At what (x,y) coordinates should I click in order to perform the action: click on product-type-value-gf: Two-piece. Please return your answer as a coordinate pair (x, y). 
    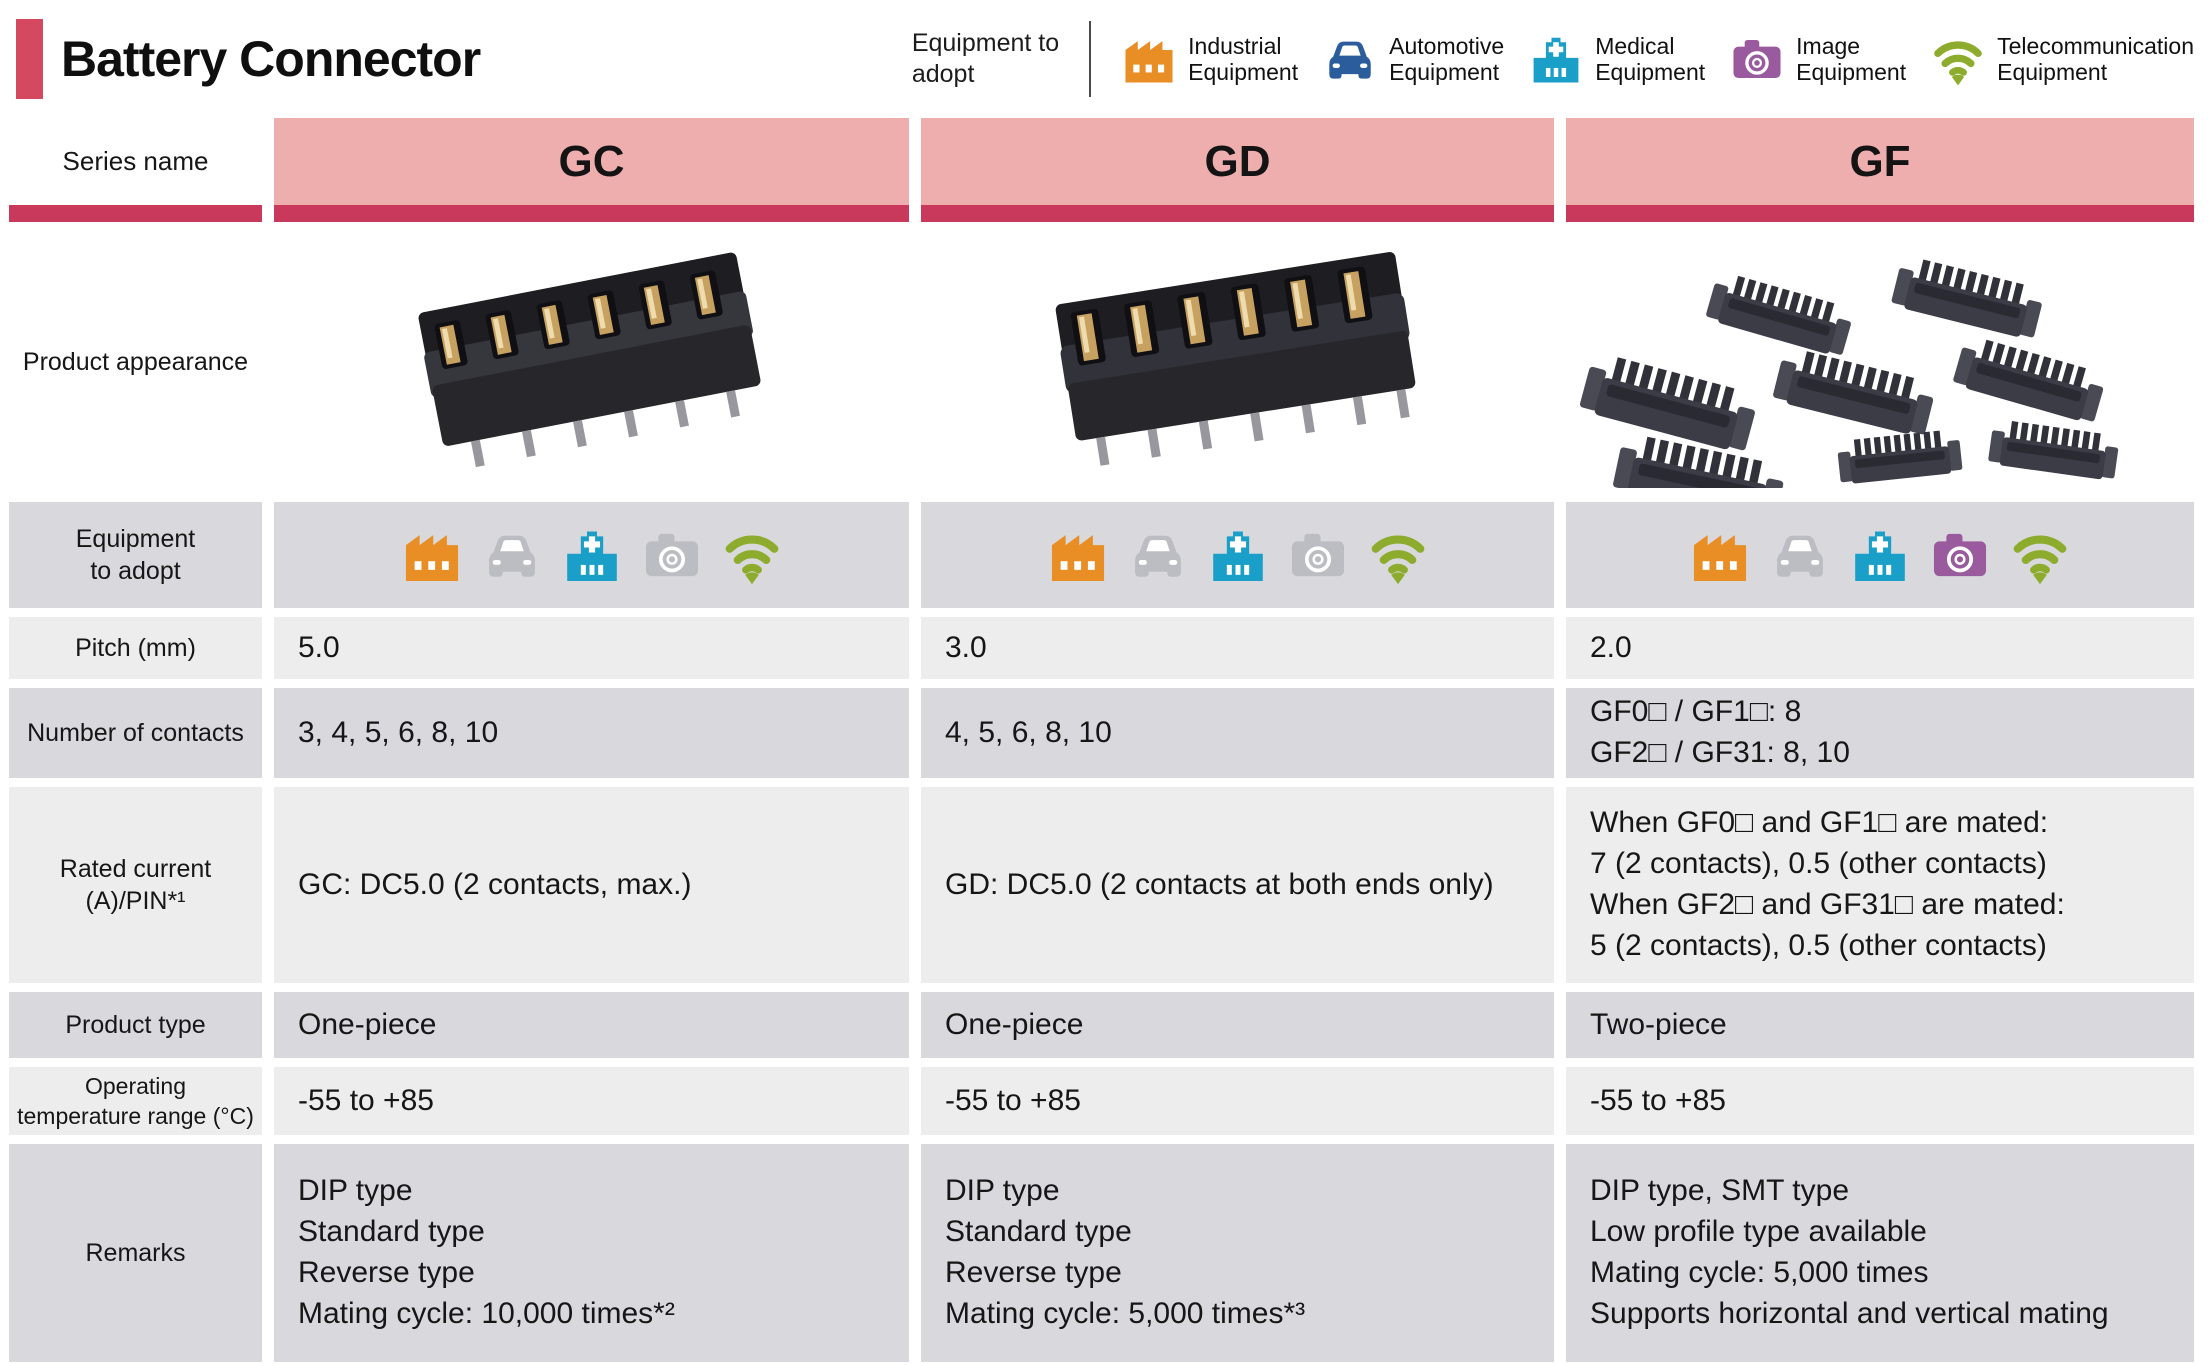
    Looking at the image, I should click on (1880, 1025).